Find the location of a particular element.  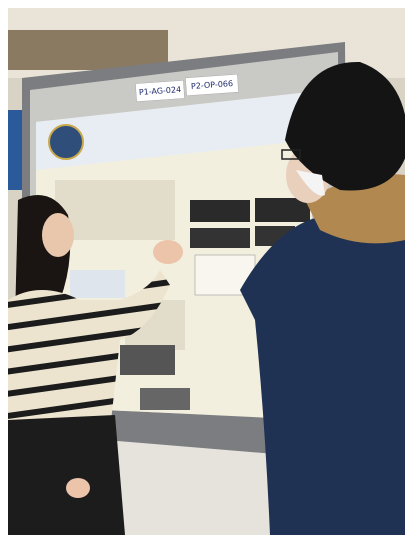

man-hood is located at coordinates (355, 209).